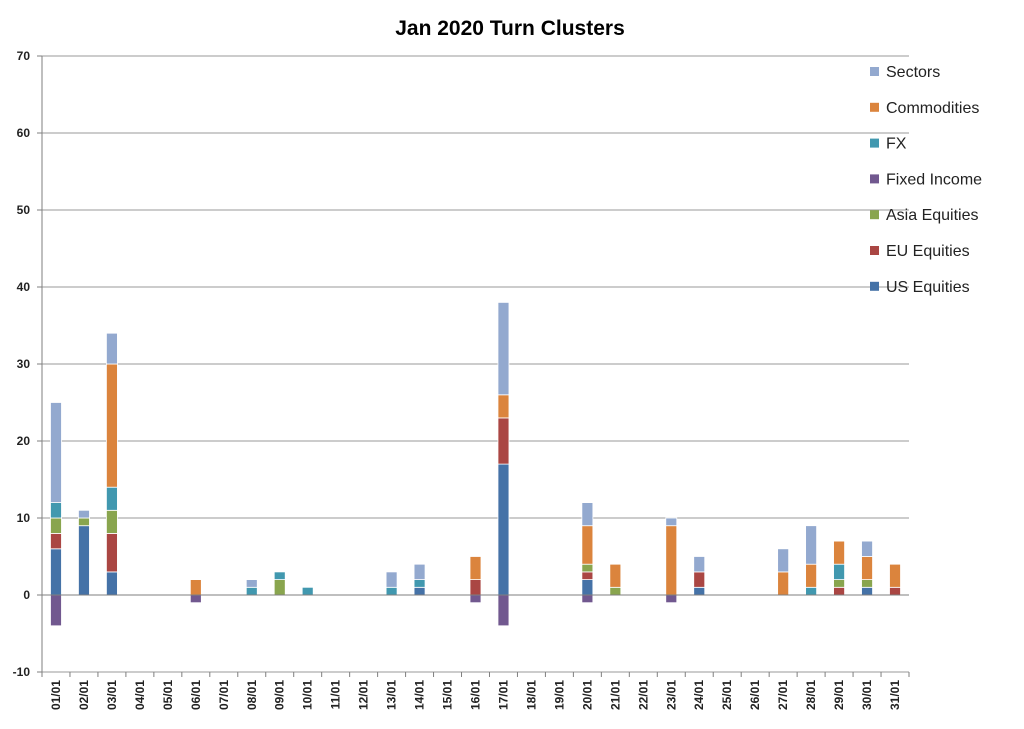 This screenshot has height=729, width=1024. What do you see at coordinates (895, 695) in the screenshot?
I see `x-tick-label: 31/01` at bounding box center [895, 695].